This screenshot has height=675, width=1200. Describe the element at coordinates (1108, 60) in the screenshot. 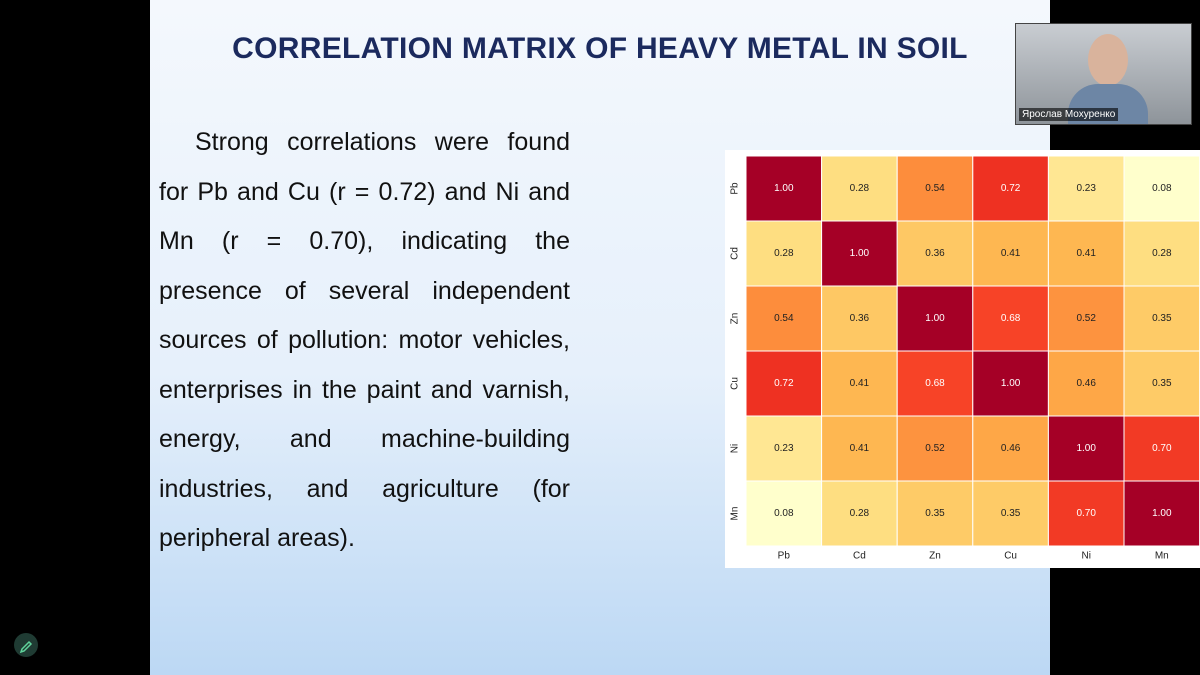

I see `participant-face` at that location.